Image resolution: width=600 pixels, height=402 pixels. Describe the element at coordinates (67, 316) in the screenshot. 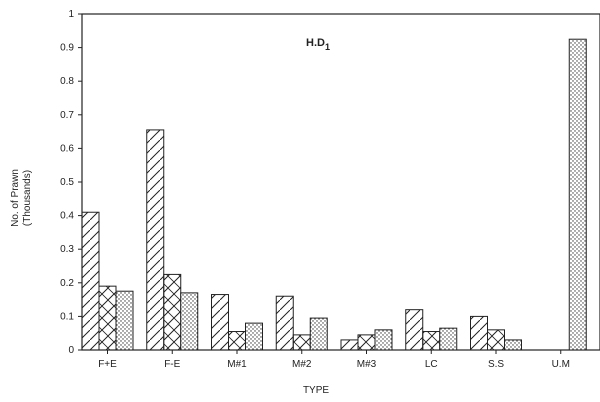

I see `y-tick-label: 0.1` at that location.